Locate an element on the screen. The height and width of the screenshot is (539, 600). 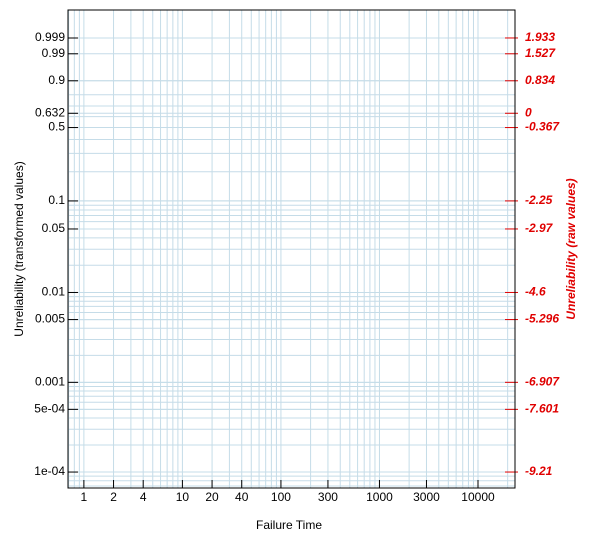
x-tick-label: 300 is located at coordinates (328, 497).